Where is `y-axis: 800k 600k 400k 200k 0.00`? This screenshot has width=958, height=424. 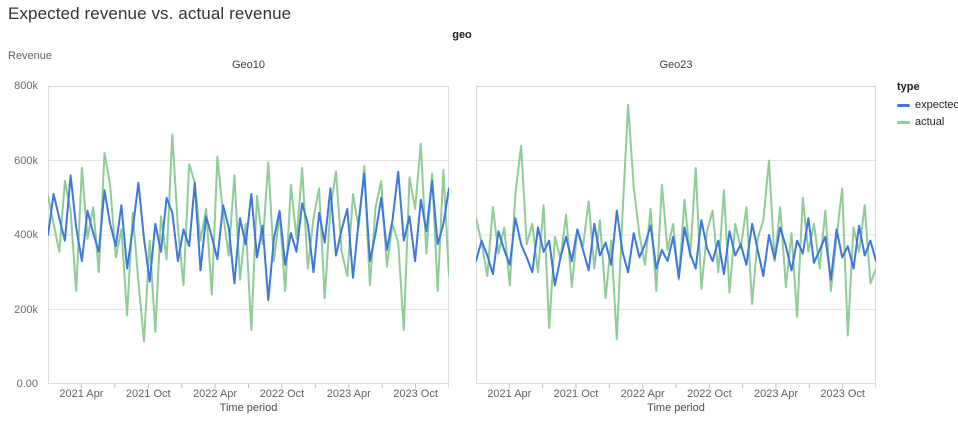
y-axis: 800k 600k 400k 200k 0.00 is located at coordinates (21, 235).